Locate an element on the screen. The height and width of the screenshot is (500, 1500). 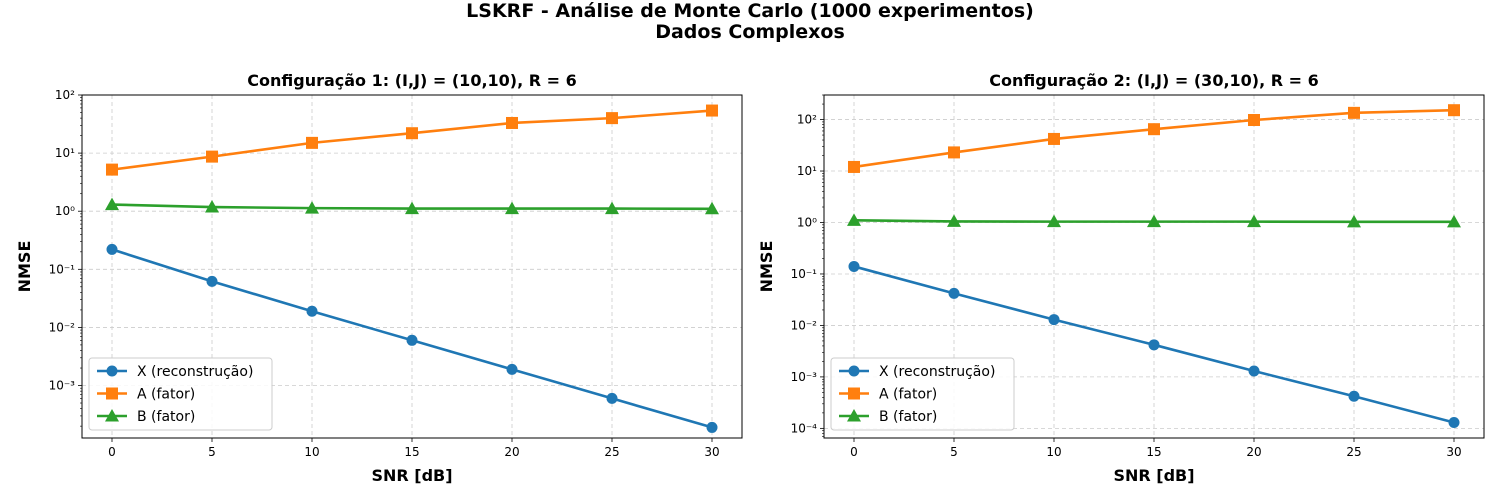
figure-title-line2: Dados Complexos is located at coordinates (750, 32).